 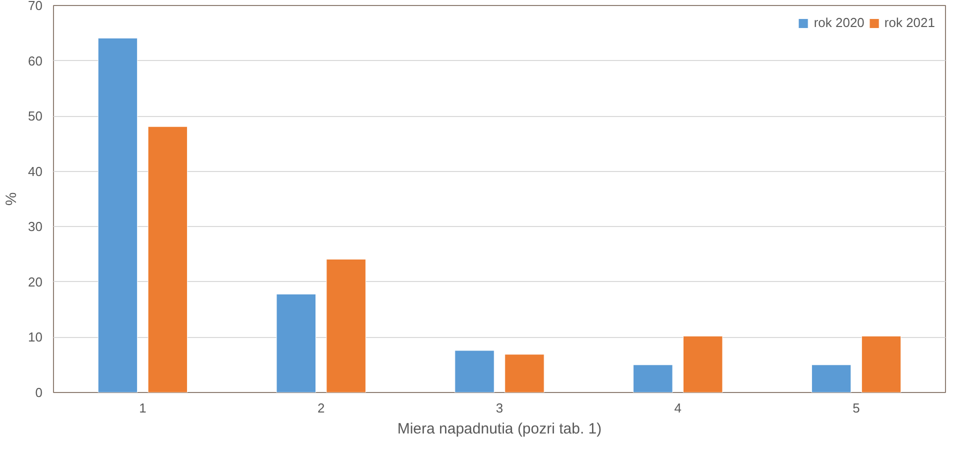 I want to click on y-tick-label: 0, so click(x=39, y=392).